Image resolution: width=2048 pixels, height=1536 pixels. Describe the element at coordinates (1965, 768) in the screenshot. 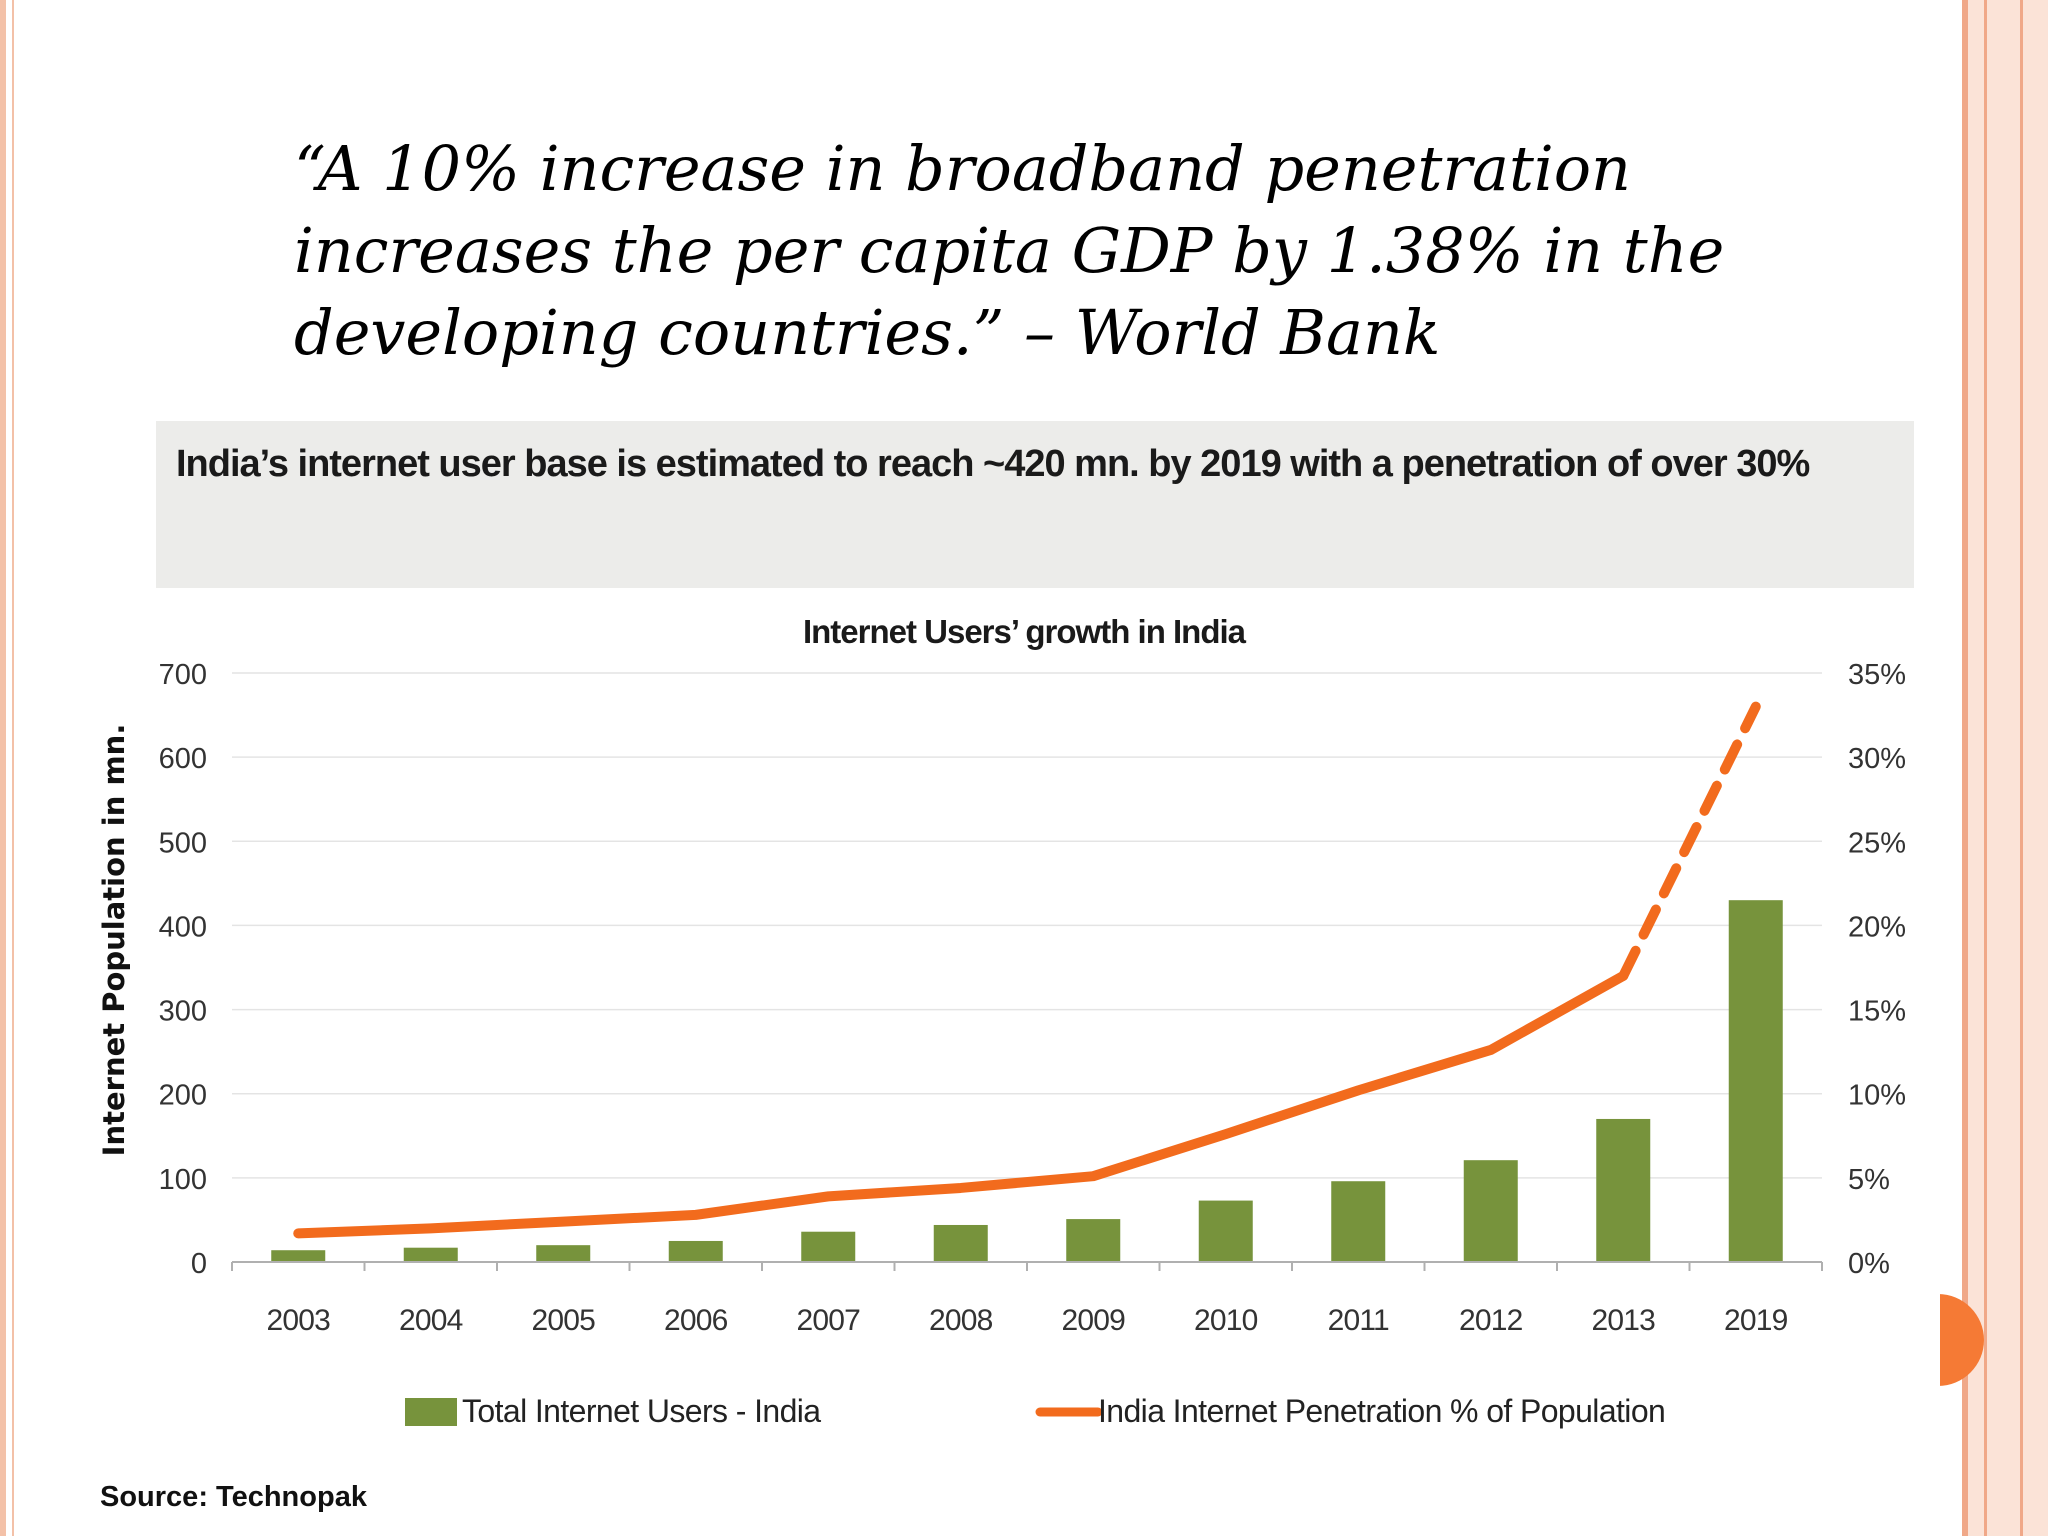

I see `frame-stripe-right` at that location.